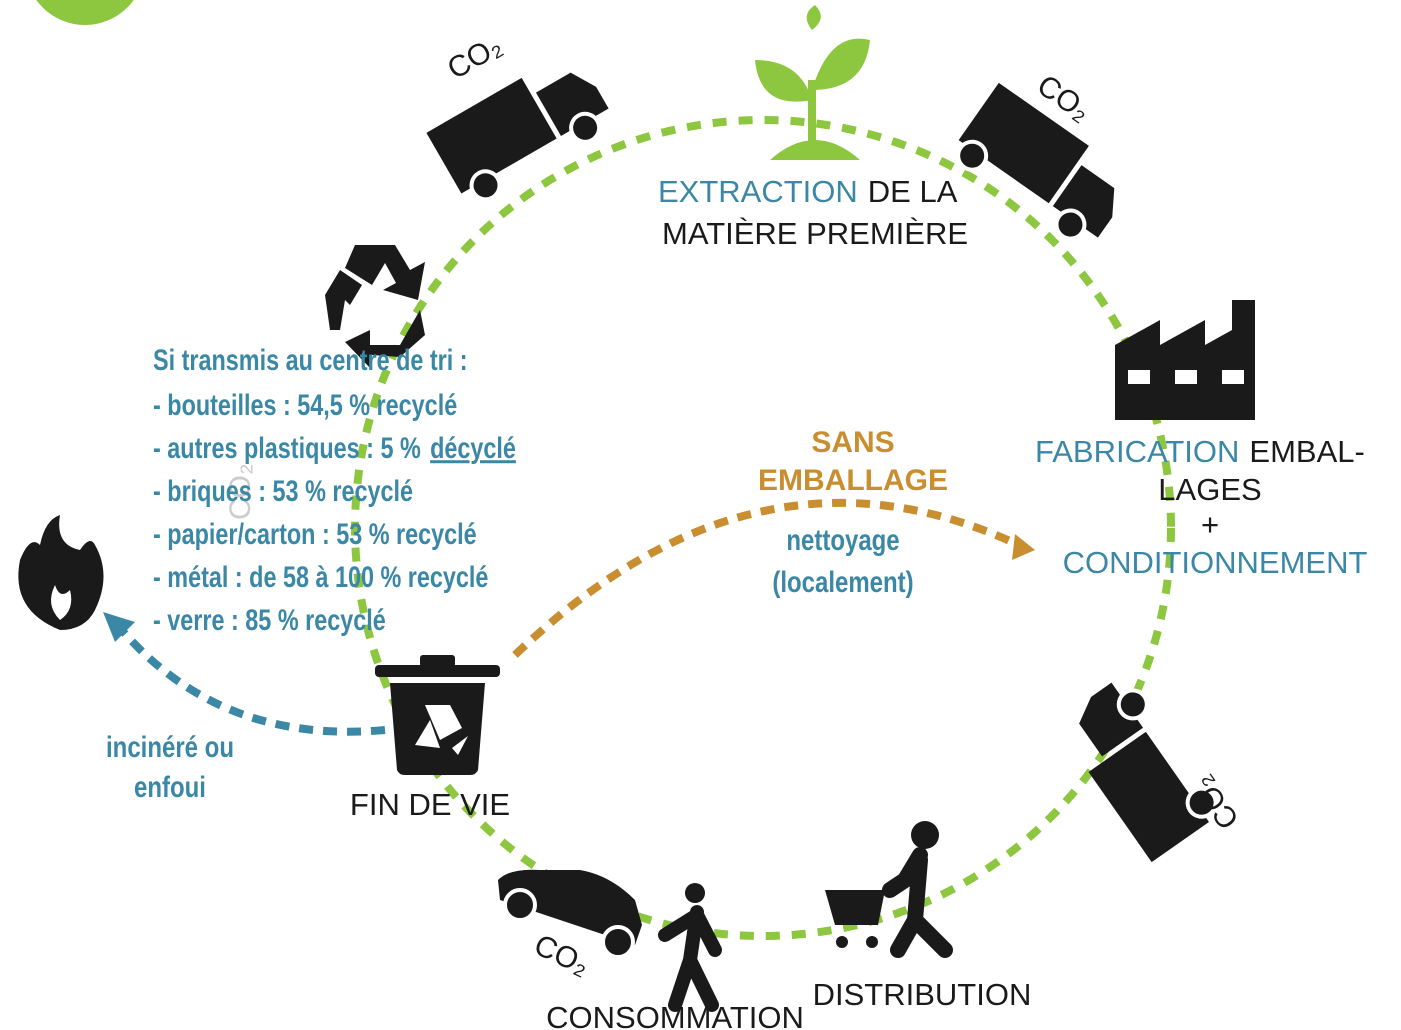  I want to click on highlight: FABRICATION, so click(1137, 451).